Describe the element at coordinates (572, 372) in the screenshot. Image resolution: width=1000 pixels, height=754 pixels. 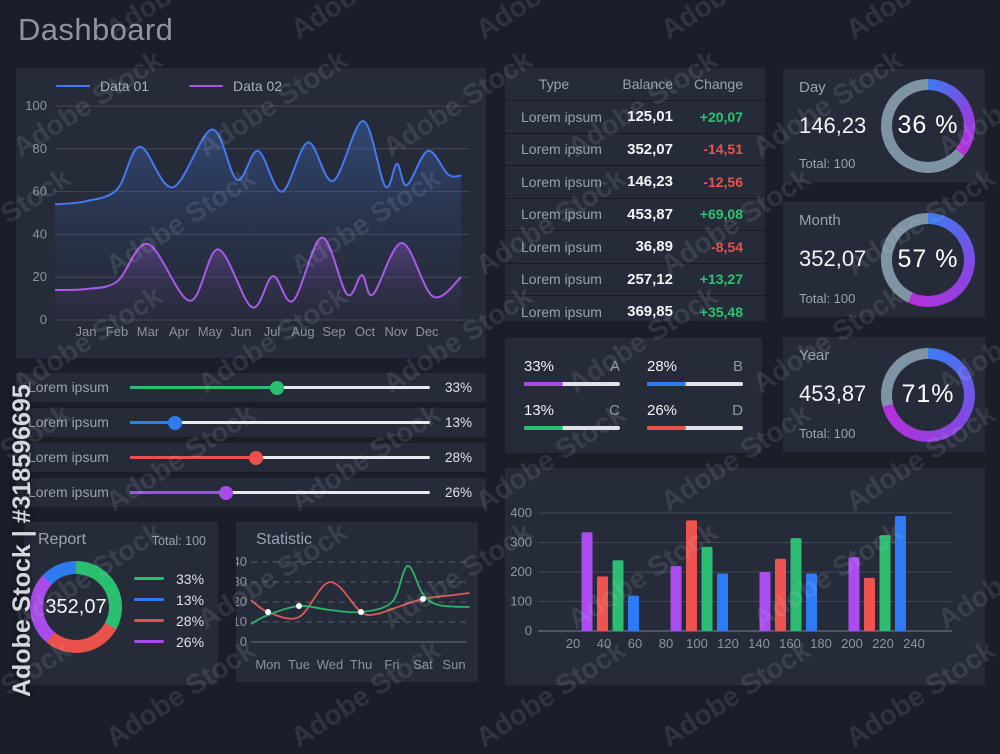
I see `progress-cell-a: 33% A` at that location.